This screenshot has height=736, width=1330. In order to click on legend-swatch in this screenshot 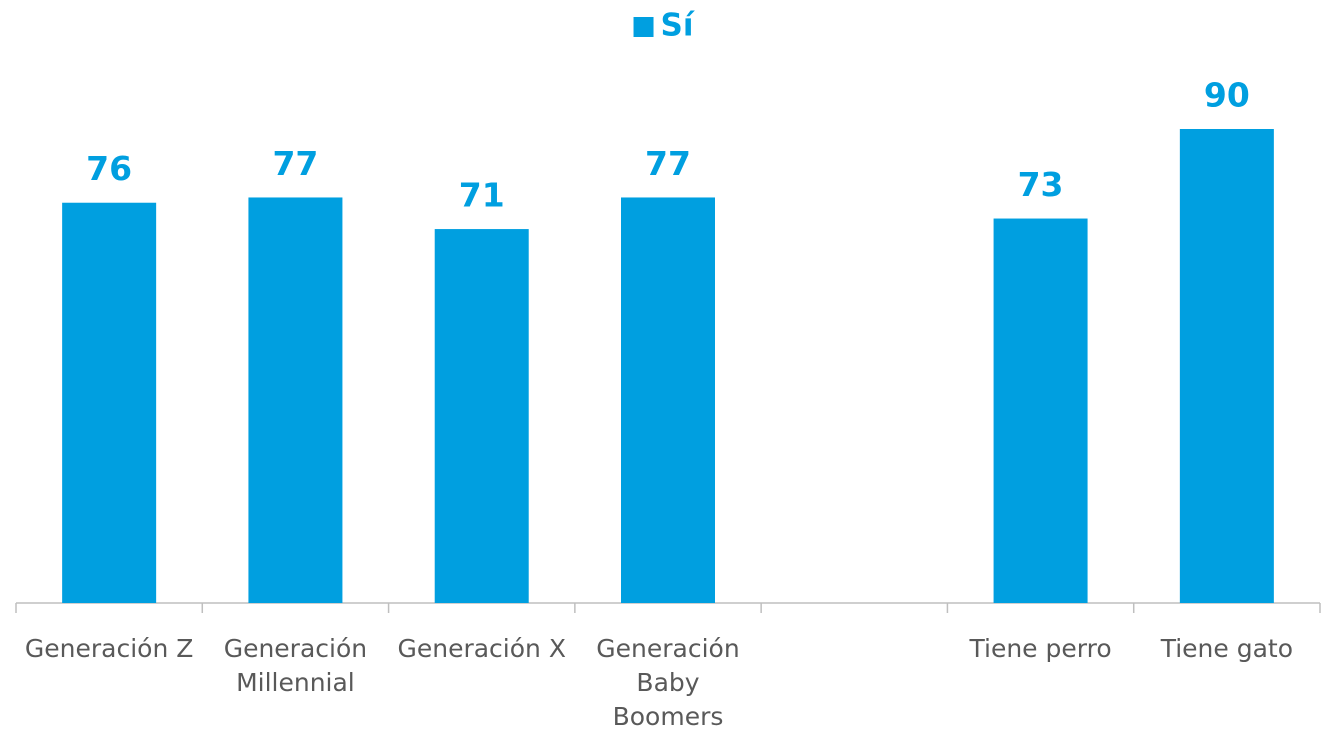, I will do `click(643, 27)`.